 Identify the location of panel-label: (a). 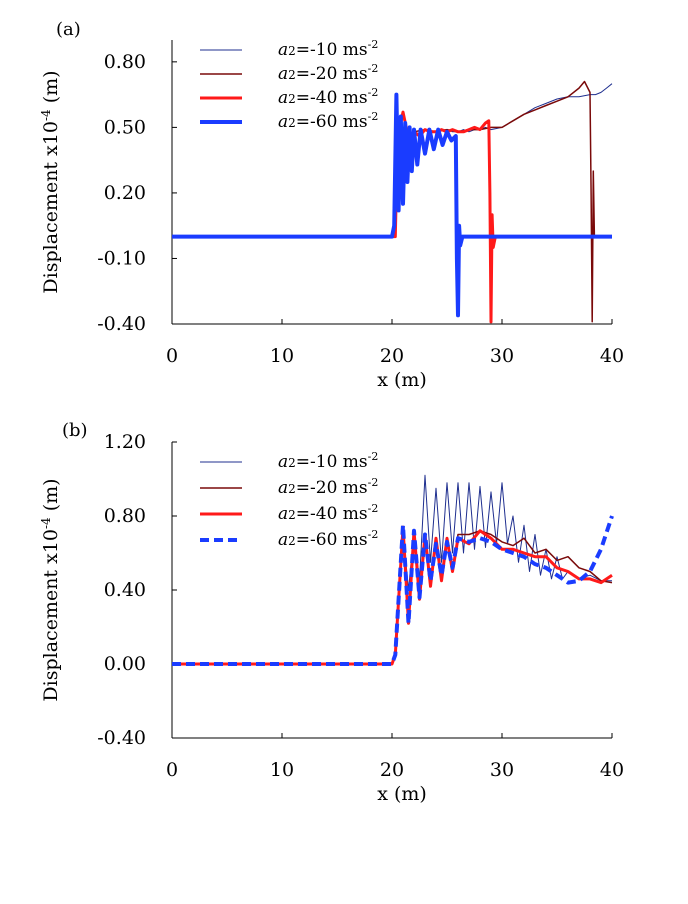
(68, 29).